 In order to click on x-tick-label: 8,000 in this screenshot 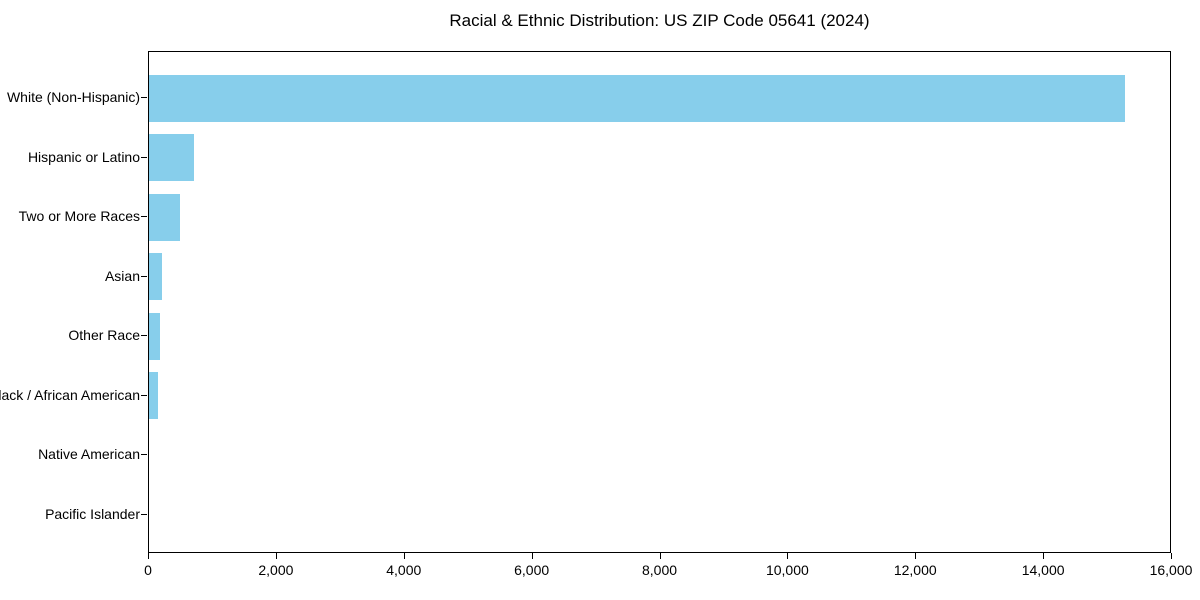, I will do `click(659, 570)`.